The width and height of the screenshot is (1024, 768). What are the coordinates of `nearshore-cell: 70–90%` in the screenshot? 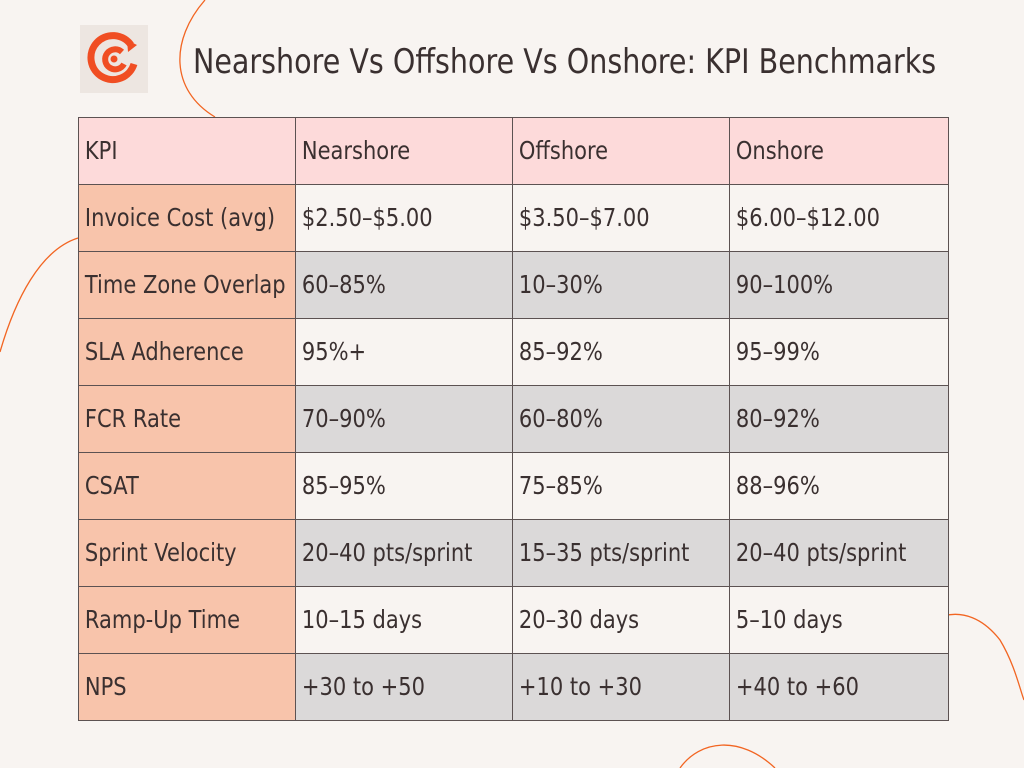 It's located at (404, 419).